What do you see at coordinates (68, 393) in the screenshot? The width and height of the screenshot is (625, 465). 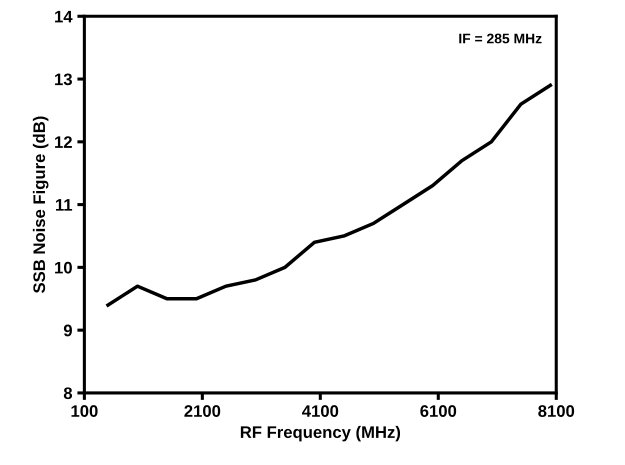 I see `y-tick-label: 8` at bounding box center [68, 393].